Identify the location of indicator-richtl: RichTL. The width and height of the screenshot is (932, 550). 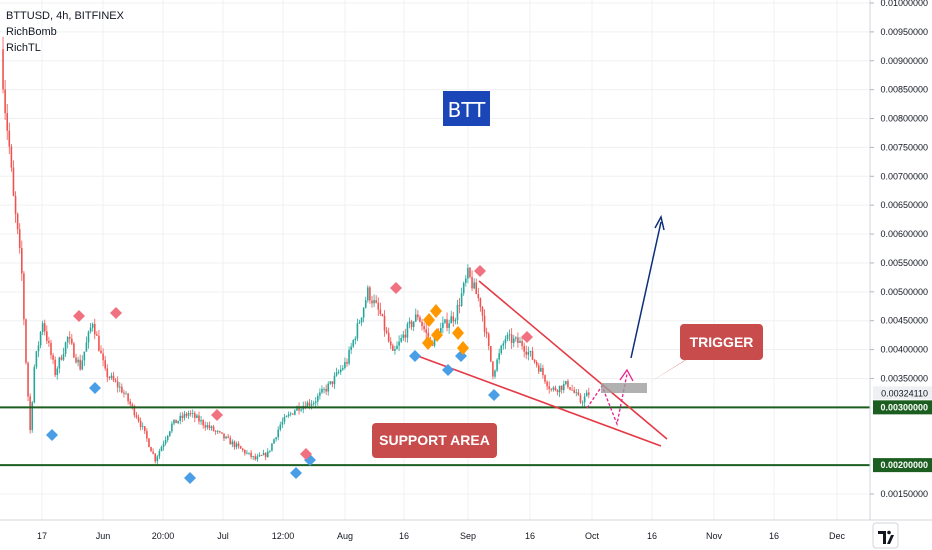
(23, 48).